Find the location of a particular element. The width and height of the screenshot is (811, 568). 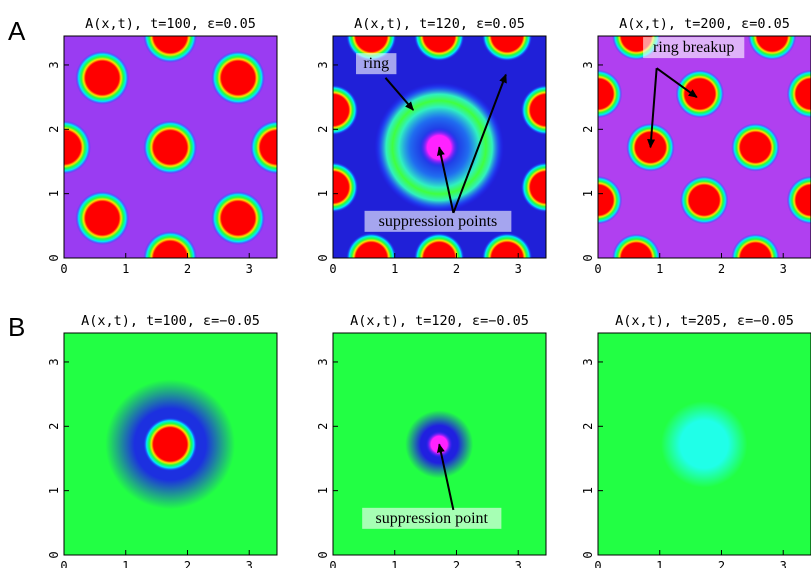

annotation-label: ring is located at coordinates (376, 63).